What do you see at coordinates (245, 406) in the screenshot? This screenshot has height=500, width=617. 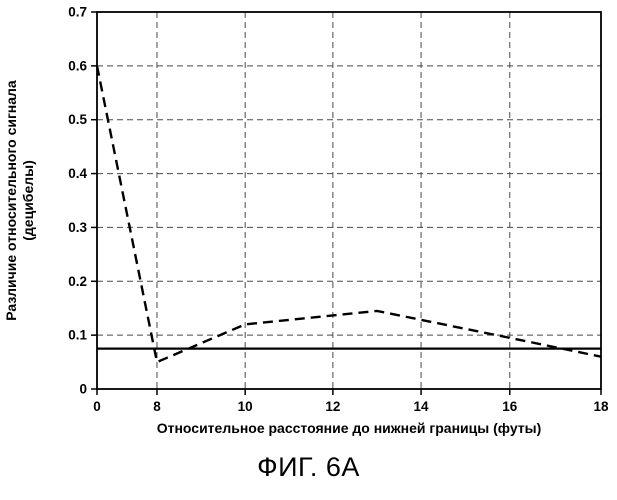 I see `x-tick-label: 10` at bounding box center [245, 406].